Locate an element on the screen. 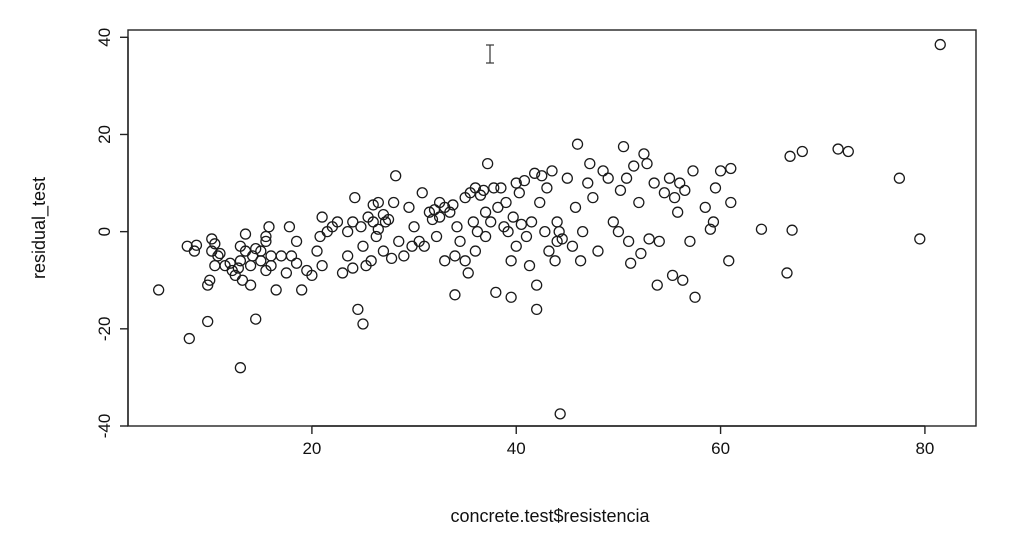 Image resolution: width=1024 pixels, height=545 pixels. y-axis: -40 -20 0 20 40 is located at coordinates (112, 233).